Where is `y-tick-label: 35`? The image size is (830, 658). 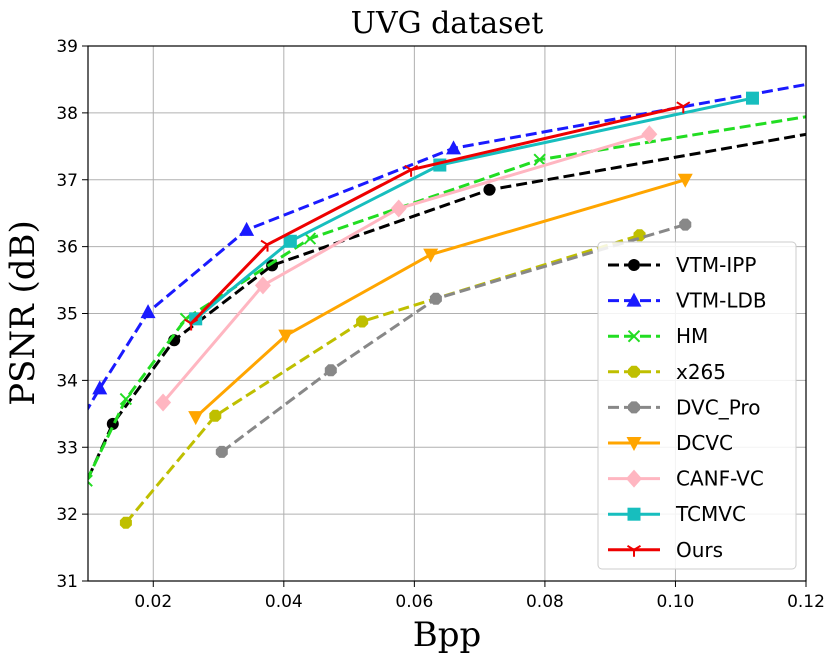 y-tick-label: 35 is located at coordinates (67, 315).